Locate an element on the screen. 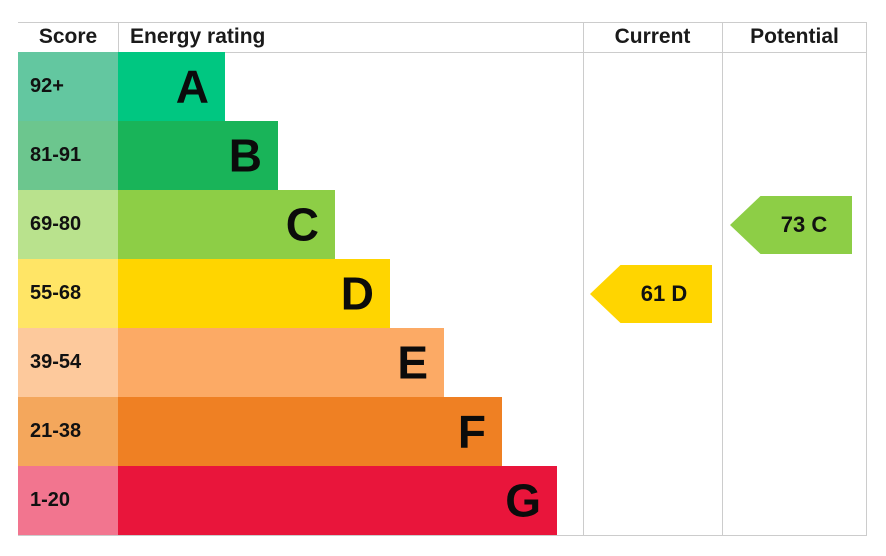  rating-bar: G is located at coordinates (337, 500).